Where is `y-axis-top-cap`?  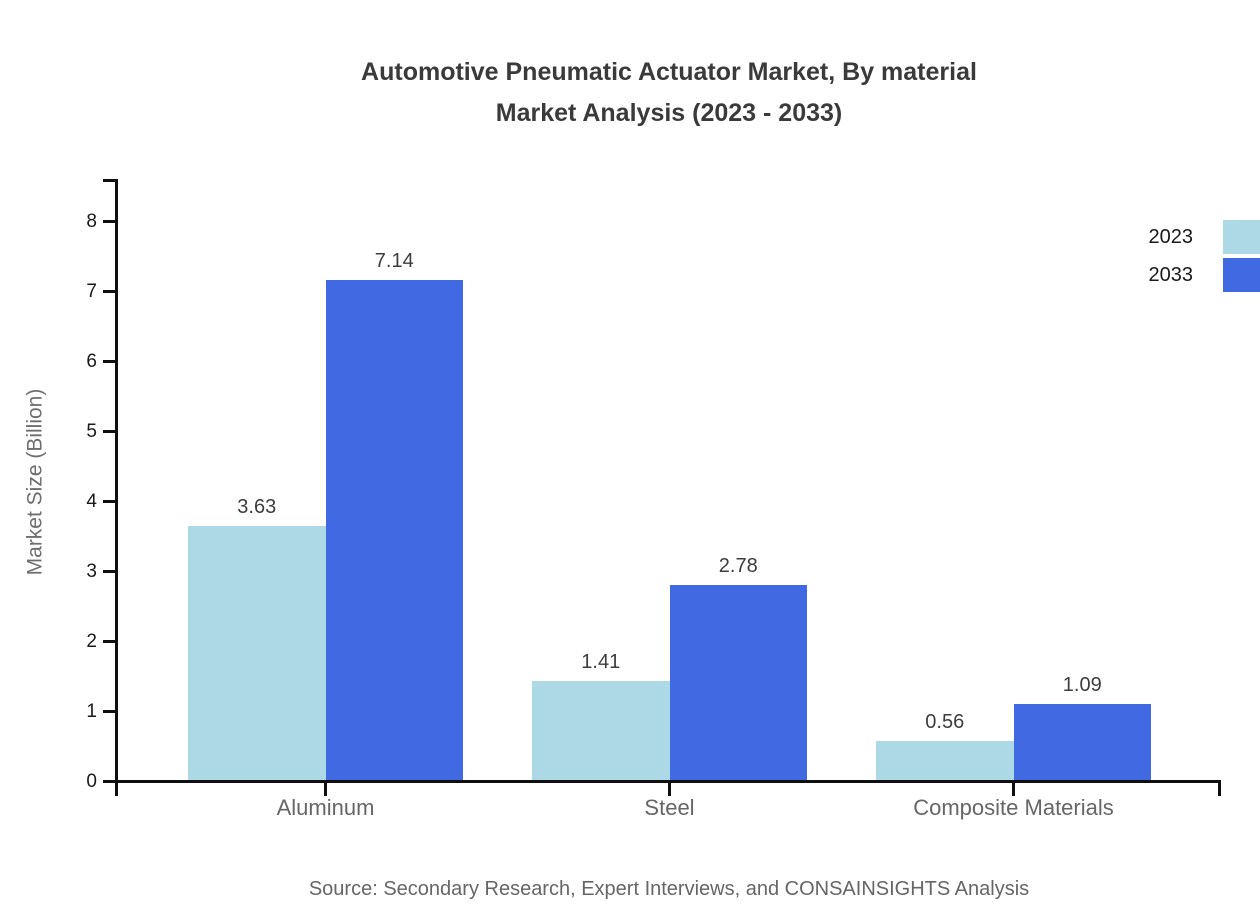
y-axis-top-cap is located at coordinates (110, 180).